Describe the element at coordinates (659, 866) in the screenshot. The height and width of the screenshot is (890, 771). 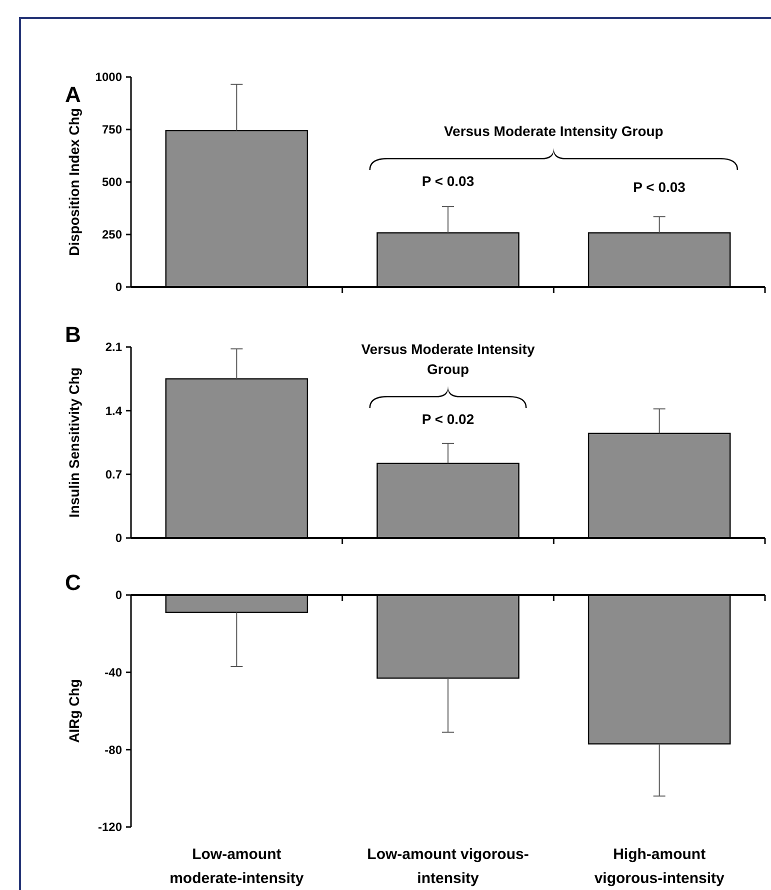
I see `x-tick-label: High-amount vigorous-intensity` at that location.